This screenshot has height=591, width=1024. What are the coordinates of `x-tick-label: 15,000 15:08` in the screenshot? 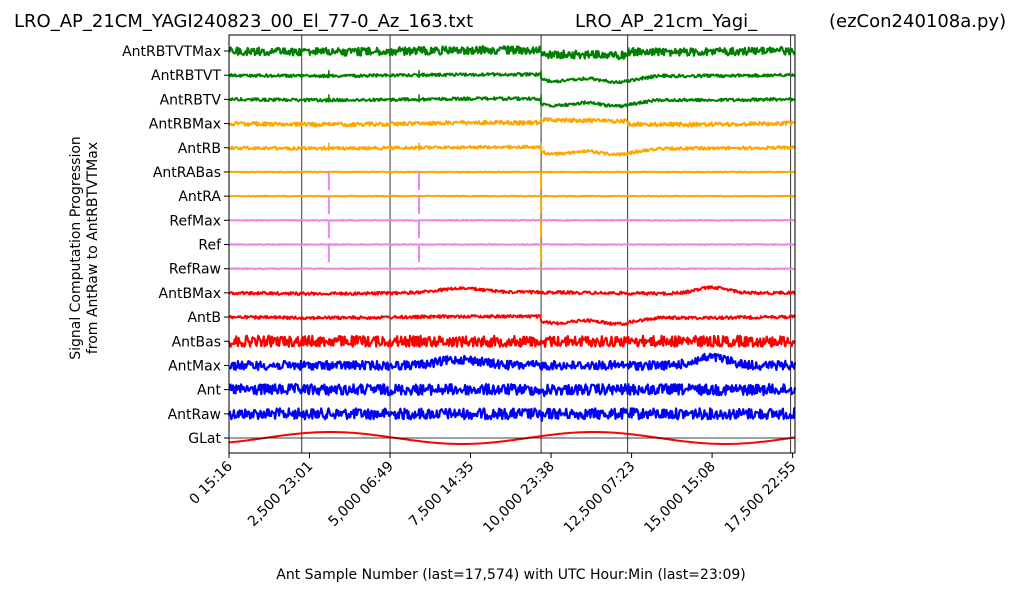 It's located at (680, 498).